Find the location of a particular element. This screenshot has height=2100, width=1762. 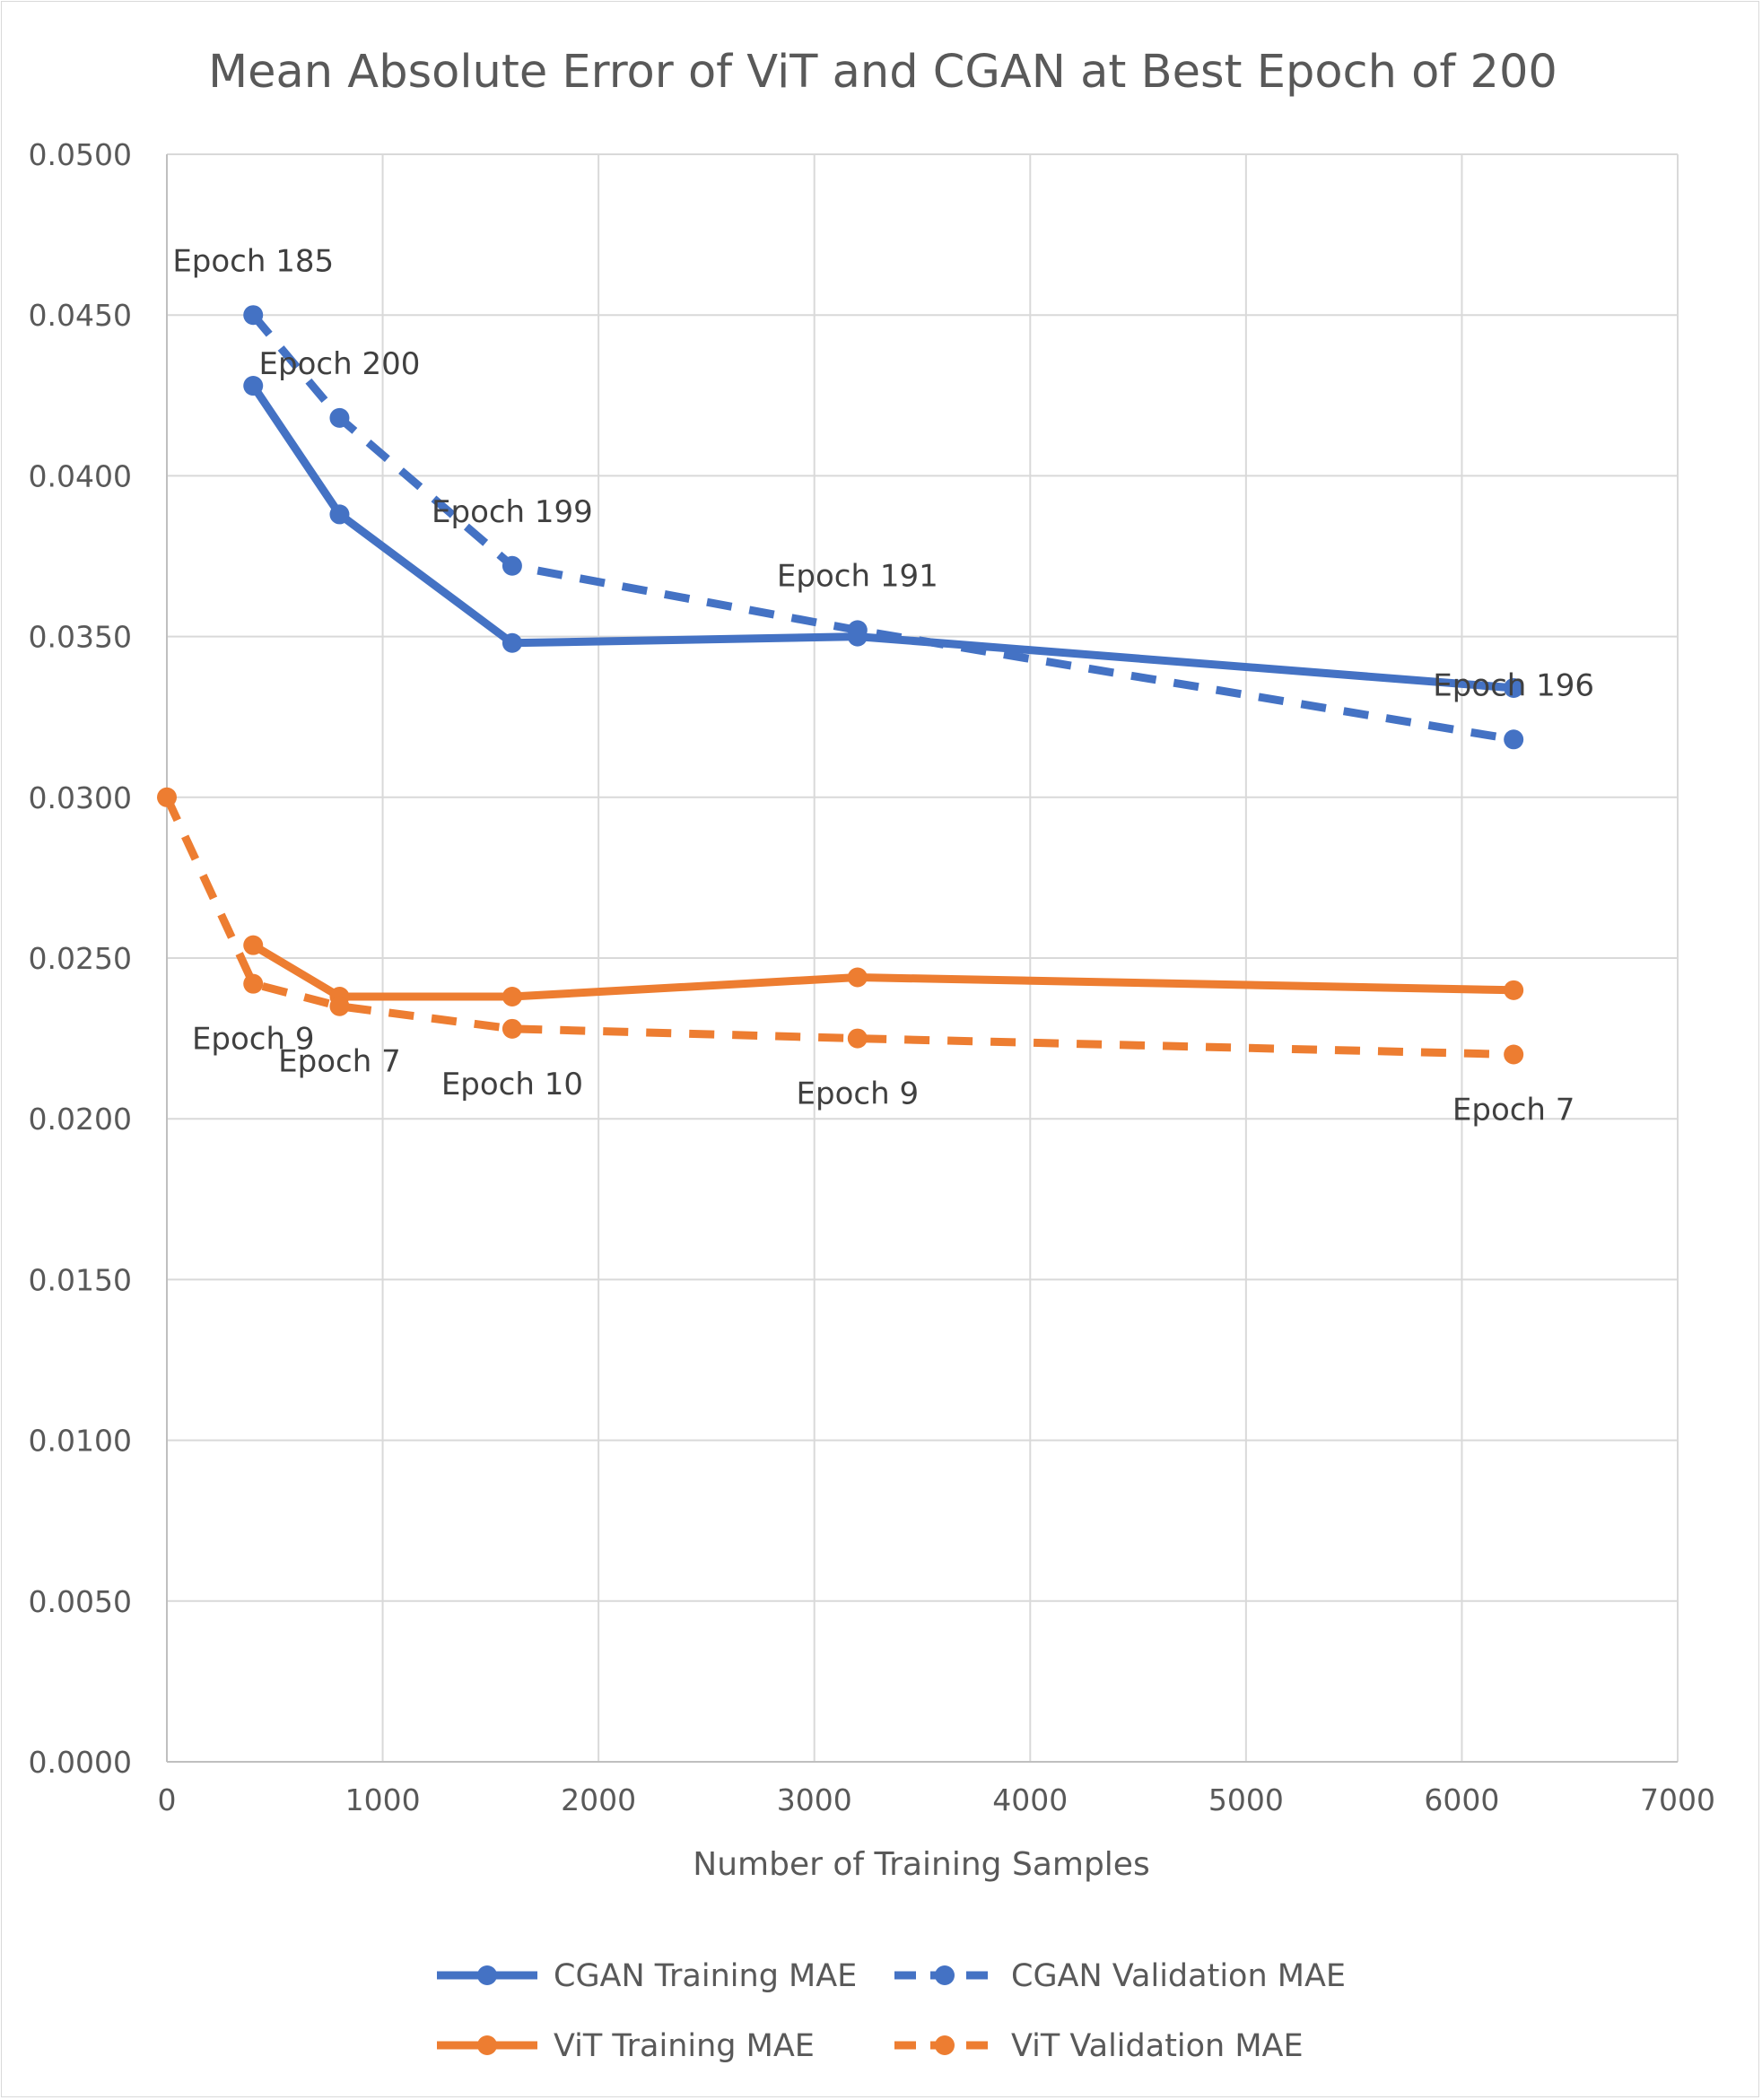

data-label: Epoch 185 is located at coordinates (253, 261).